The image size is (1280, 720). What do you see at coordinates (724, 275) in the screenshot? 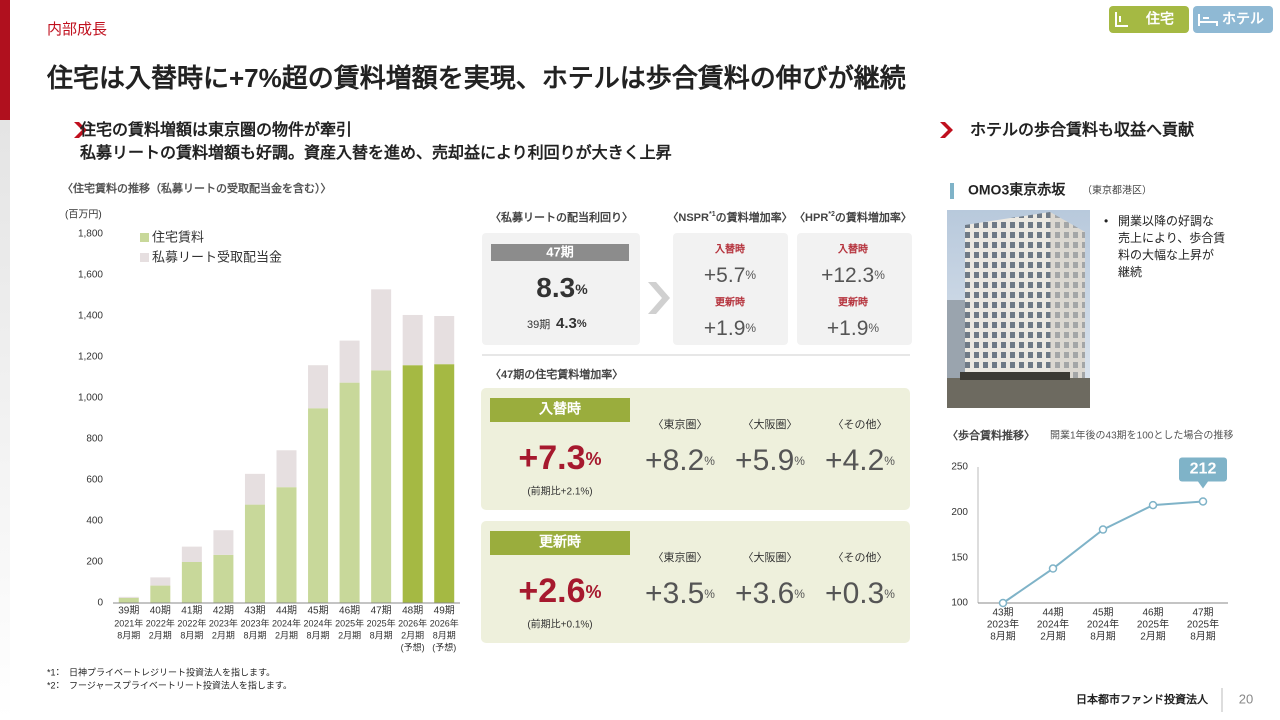
I see `value: +5.7` at bounding box center [724, 275].